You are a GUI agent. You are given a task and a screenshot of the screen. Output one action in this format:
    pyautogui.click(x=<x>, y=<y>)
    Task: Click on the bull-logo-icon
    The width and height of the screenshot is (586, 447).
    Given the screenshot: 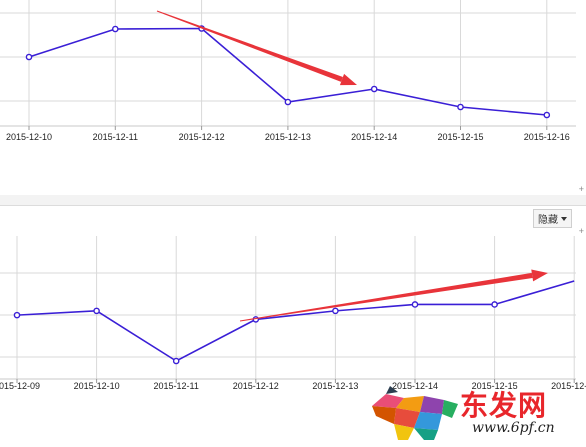 What is the action you would take?
    pyautogui.click(x=415, y=413)
    